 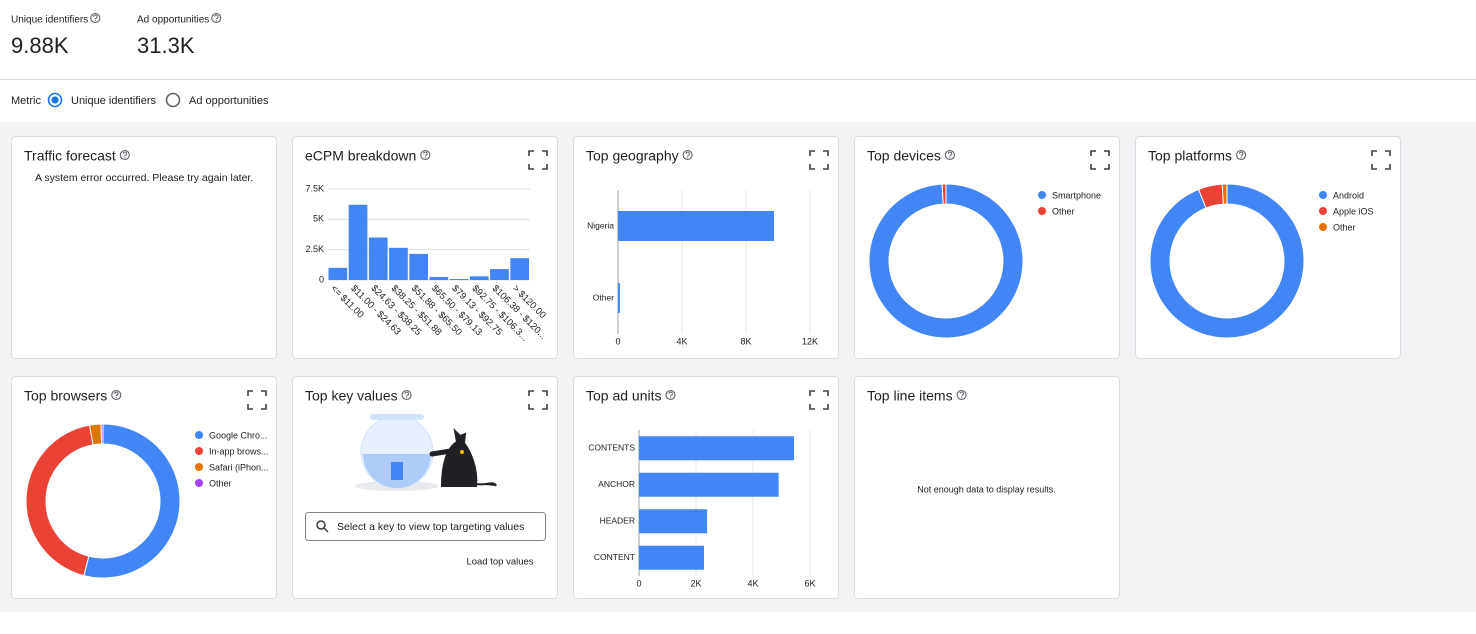 What do you see at coordinates (809, 583) in the screenshot?
I see `x-tick-label: 6K` at bounding box center [809, 583].